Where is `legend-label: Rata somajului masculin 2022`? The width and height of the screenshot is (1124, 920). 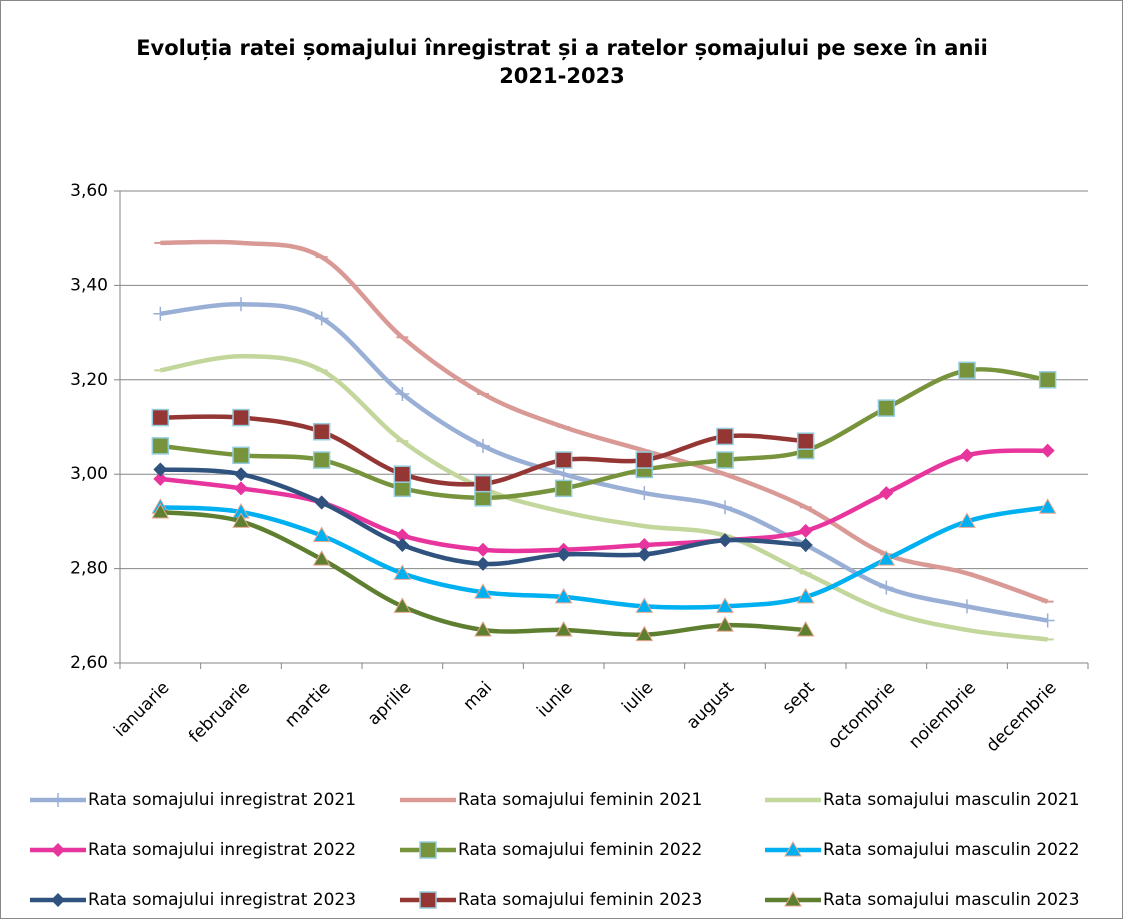 legend-label: Rata somajului masculin 2022 is located at coordinates (951, 850).